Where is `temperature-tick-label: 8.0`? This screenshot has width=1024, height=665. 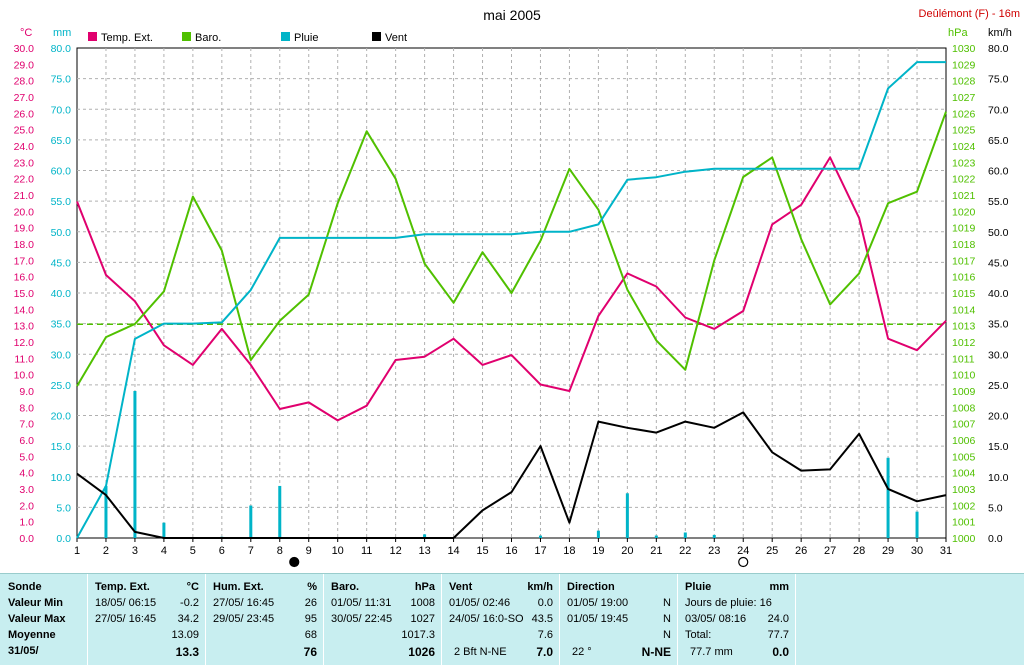
temperature-tick-label: 8.0 is located at coordinates (26, 408).